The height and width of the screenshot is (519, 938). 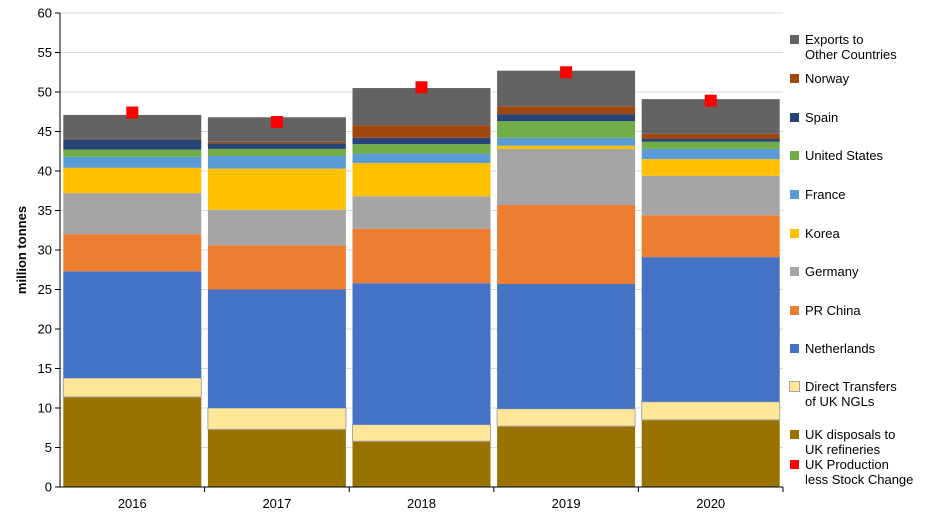 What do you see at coordinates (45, 210) in the screenshot?
I see `y-tick-label: 35` at bounding box center [45, 210].